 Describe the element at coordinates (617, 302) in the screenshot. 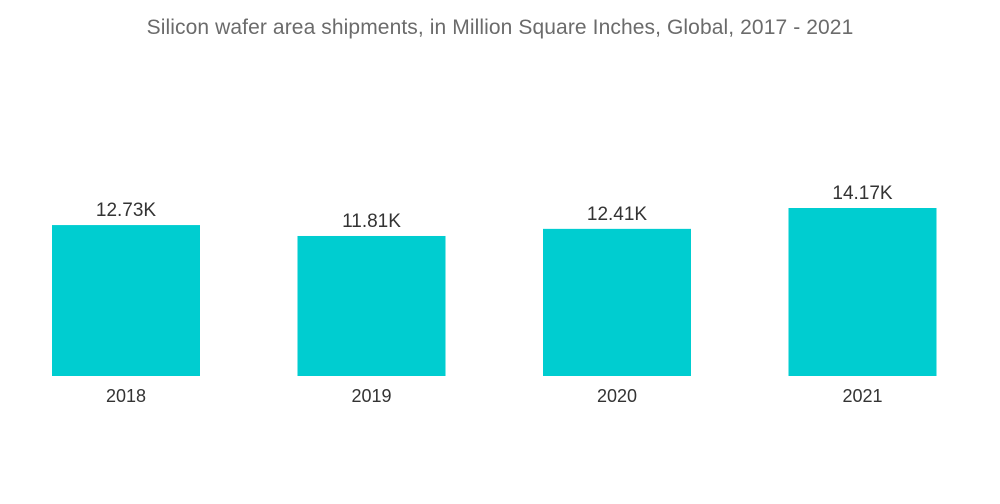

I see `bar-2020` at that location.